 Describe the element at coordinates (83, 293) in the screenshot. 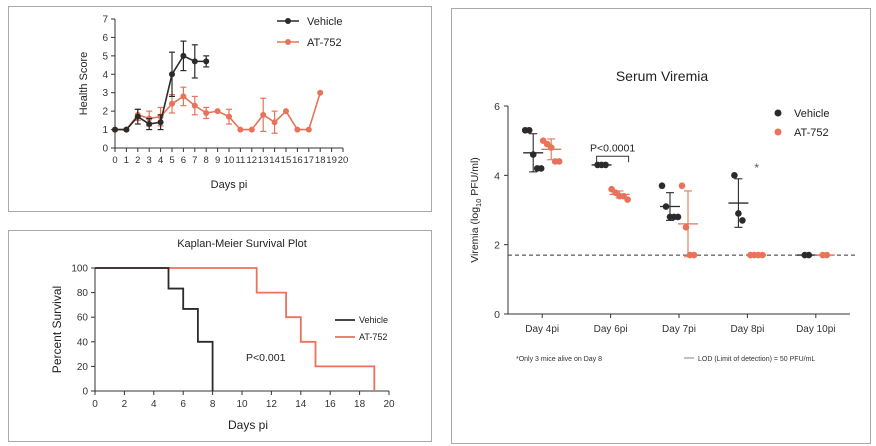

I see `y-tick-label: 80` at that location.